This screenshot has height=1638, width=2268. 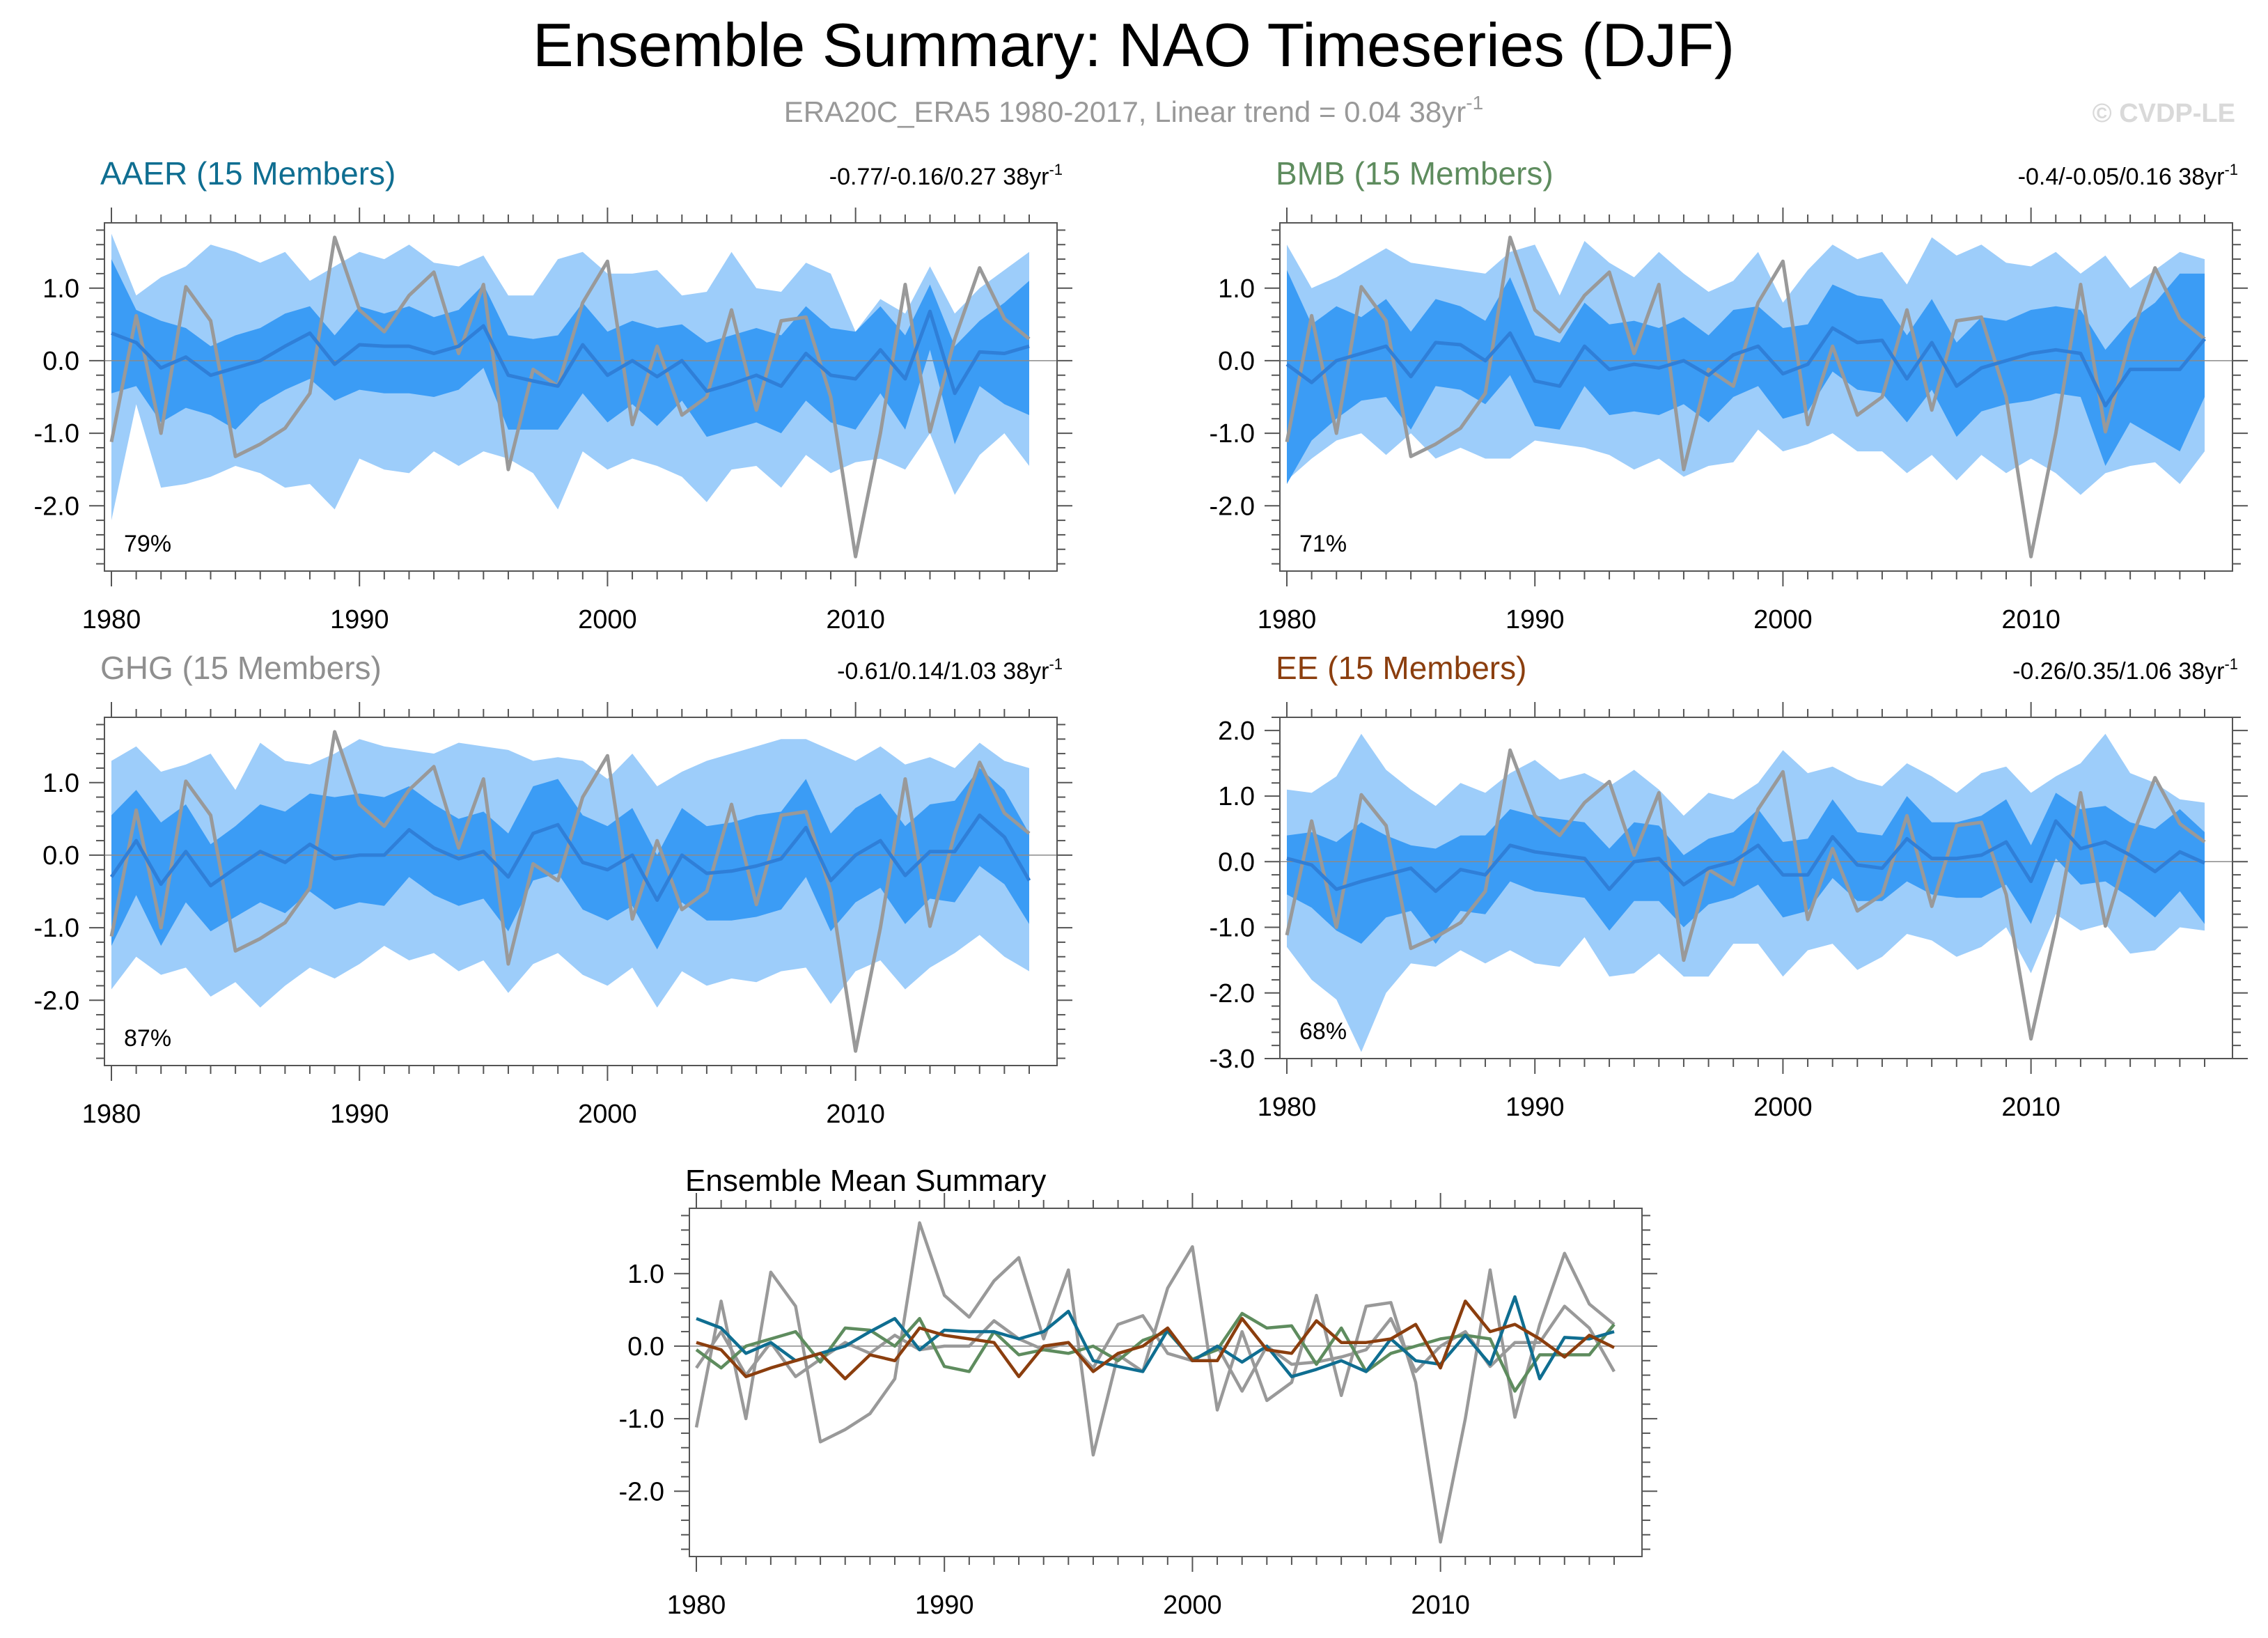 What do you see at coordinates (696, 1605) in the screenshot?
I see `panel-ensemble-mean-summary-x-tick-label: 1980` at bounding box center [696, 1605].